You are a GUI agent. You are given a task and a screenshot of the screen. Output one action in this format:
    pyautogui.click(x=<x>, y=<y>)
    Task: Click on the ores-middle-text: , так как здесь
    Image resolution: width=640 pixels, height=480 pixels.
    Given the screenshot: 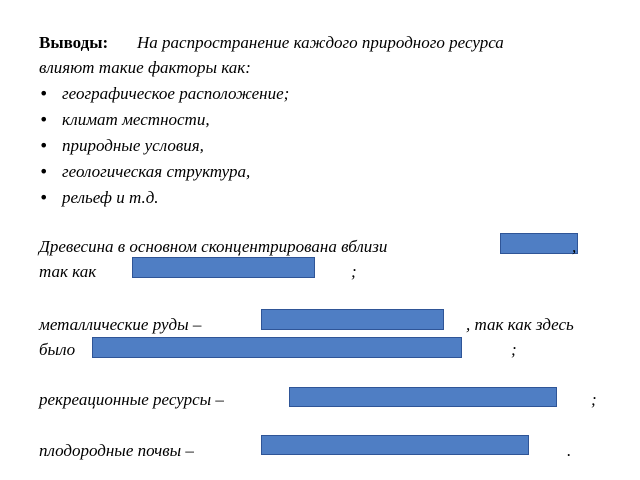 What is the action you would take?
    pyautogui.click(x=520, y=324)
    